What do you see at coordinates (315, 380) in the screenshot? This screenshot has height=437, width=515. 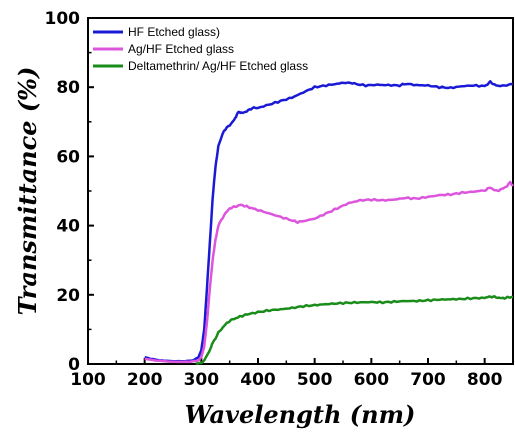 I see `x-tick-label: 500` at bounding box center [315, 380].